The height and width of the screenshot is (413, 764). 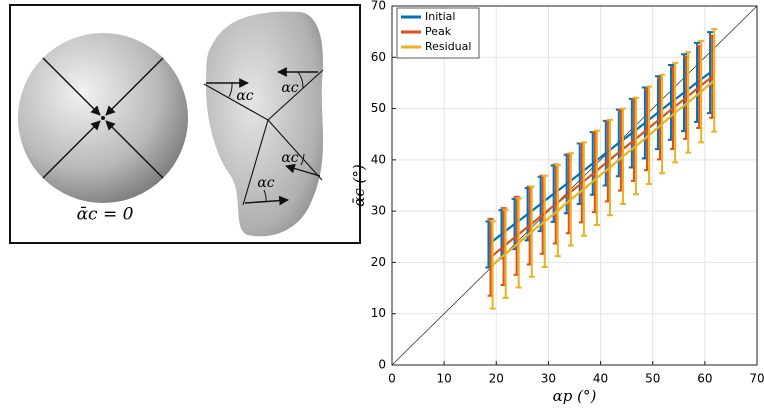 What do you see at coordinates (378, 108) in the screenshot?
I see `y-tick-label: 50` at bounding box center [378, 108].